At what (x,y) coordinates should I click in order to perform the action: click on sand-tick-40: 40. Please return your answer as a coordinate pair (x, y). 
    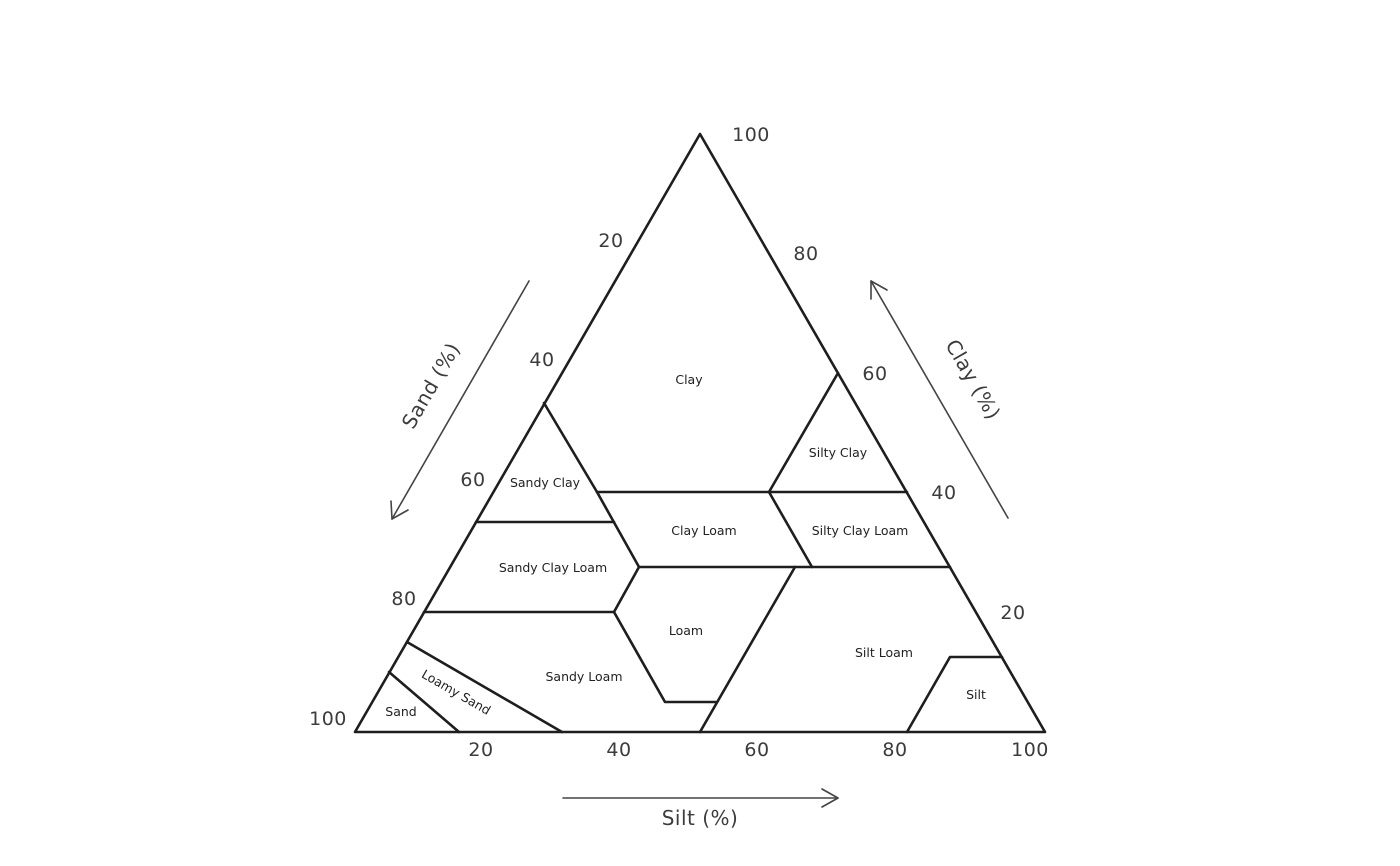
    Looking at the image, I should click on (541, 360).